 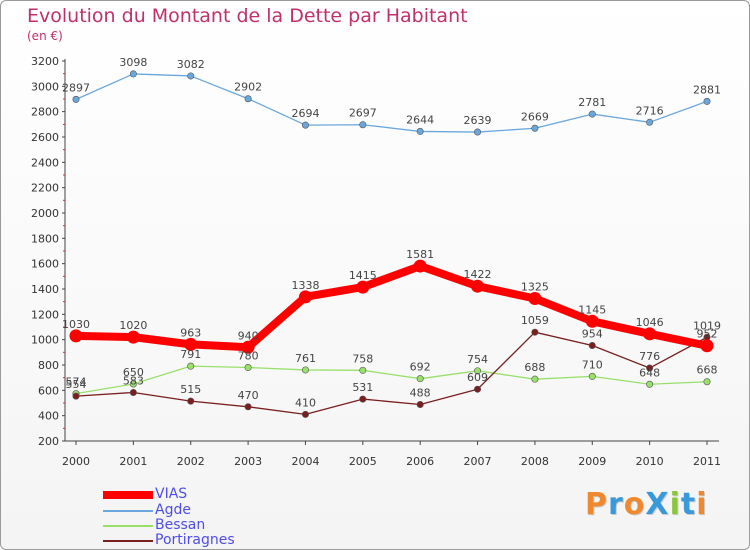 What do you see at coordinates (45, 112) in the screenshot?
I see `y-tick-label: 2800` at bounding box center [45, 112].